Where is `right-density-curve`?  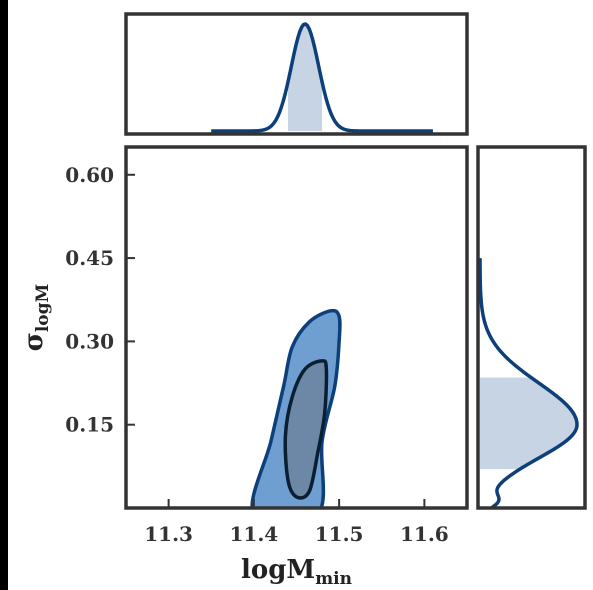 right-density-curve is located at coordinates (528, 383).